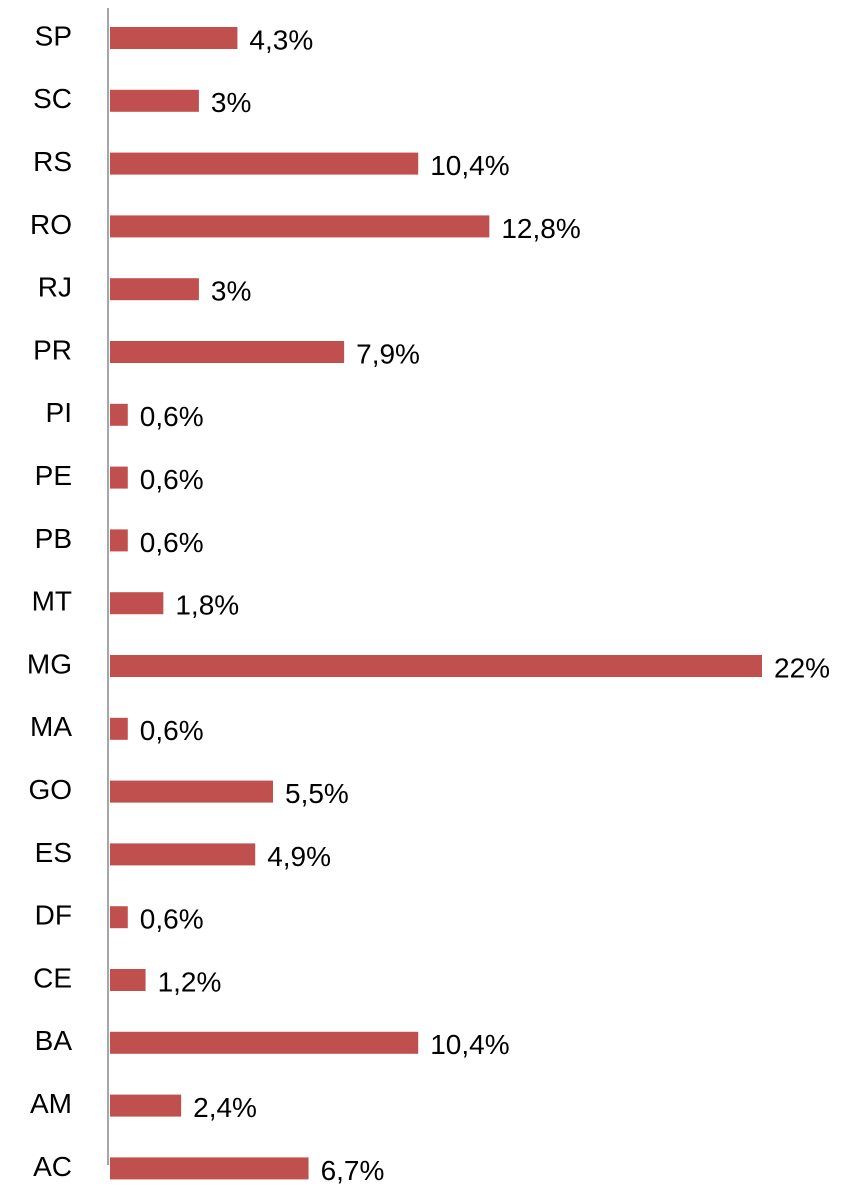 This screenshot has width=851, height=1191. What do you see at coordinates (53, 538) in the screenshot?
I see `category-label: PB` at bounding box center [53, 538].